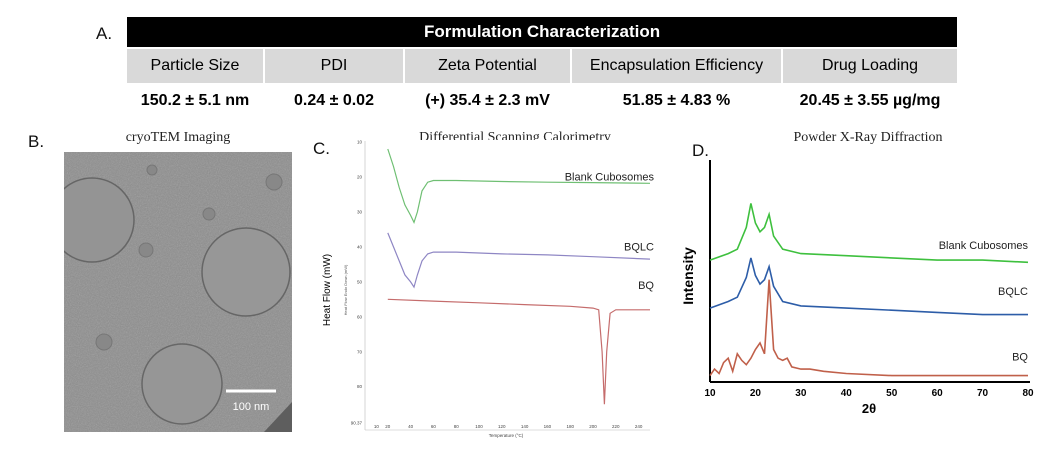  What do you see at coordinates (360, 281) in the screenshot?
I see `y-tick-label: 50` at bounding box center [360, 281].